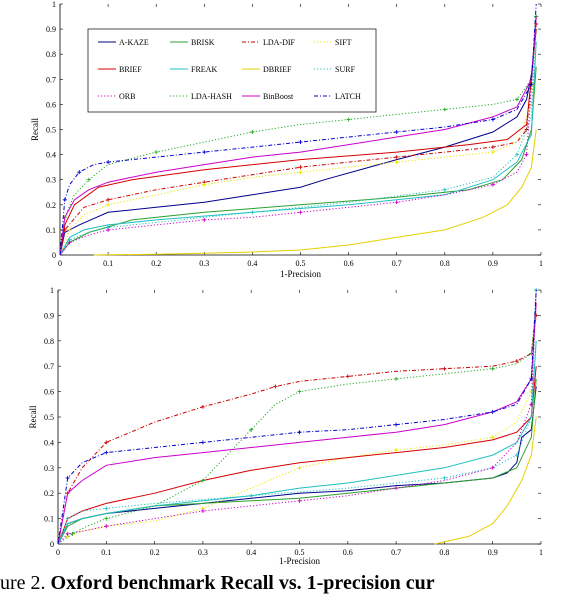  I want to click on y-axis-label: Recall, so click(33, 416).